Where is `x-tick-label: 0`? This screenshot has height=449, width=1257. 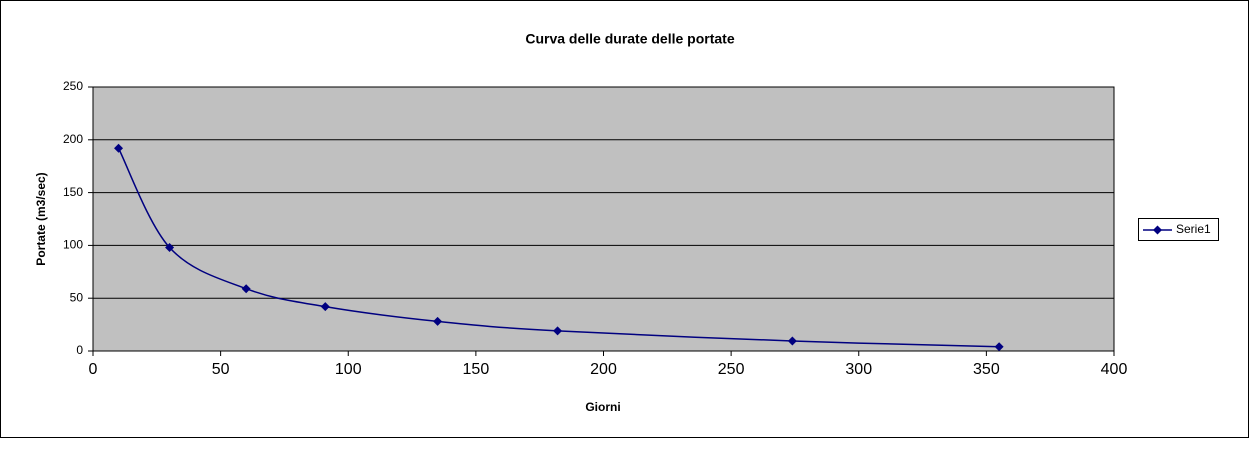
x-tick-label: 0 is located at coordinates (93, 369).